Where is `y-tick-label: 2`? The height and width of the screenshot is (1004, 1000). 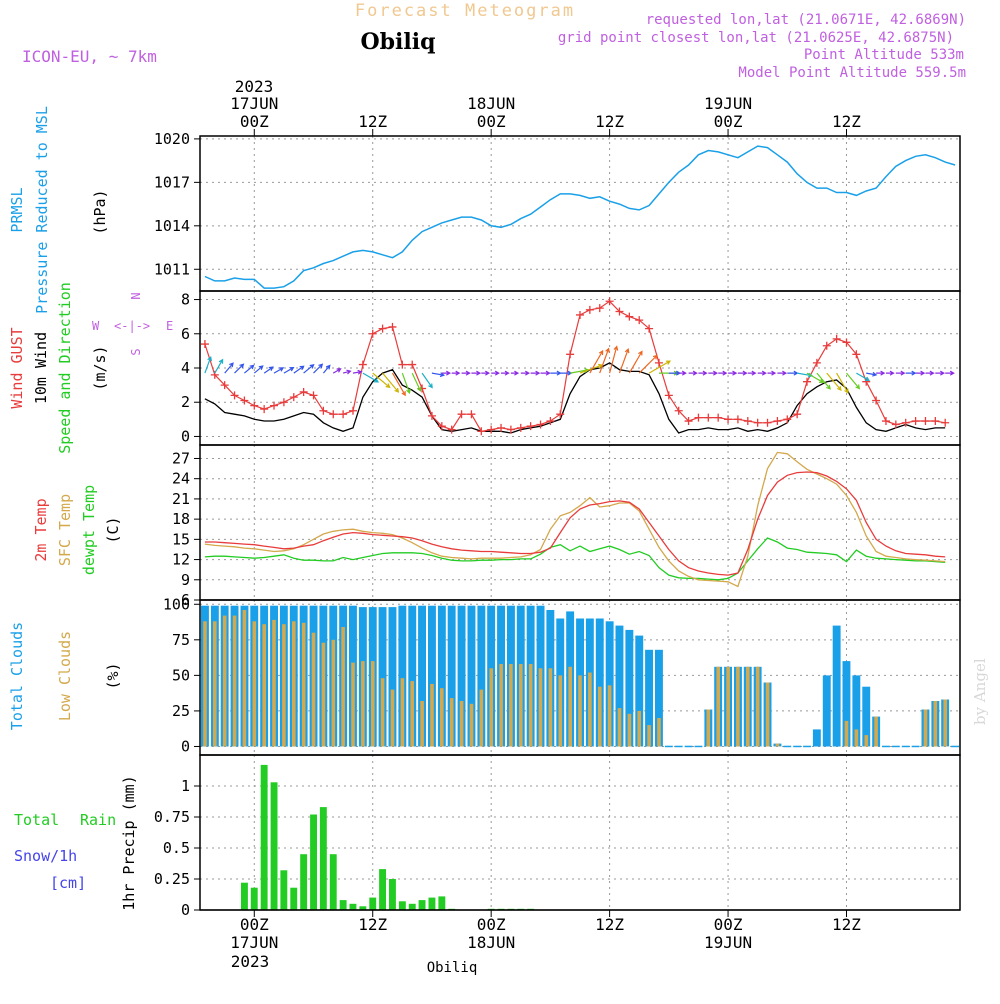 y-tick-label: 2 is located at coordinates (185, 402).